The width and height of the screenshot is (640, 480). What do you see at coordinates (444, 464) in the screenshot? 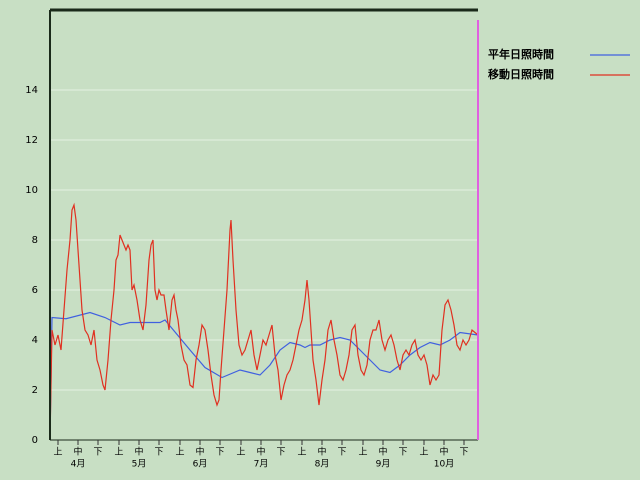
I see `month-label: 10月` at bounding box center [444, 464].